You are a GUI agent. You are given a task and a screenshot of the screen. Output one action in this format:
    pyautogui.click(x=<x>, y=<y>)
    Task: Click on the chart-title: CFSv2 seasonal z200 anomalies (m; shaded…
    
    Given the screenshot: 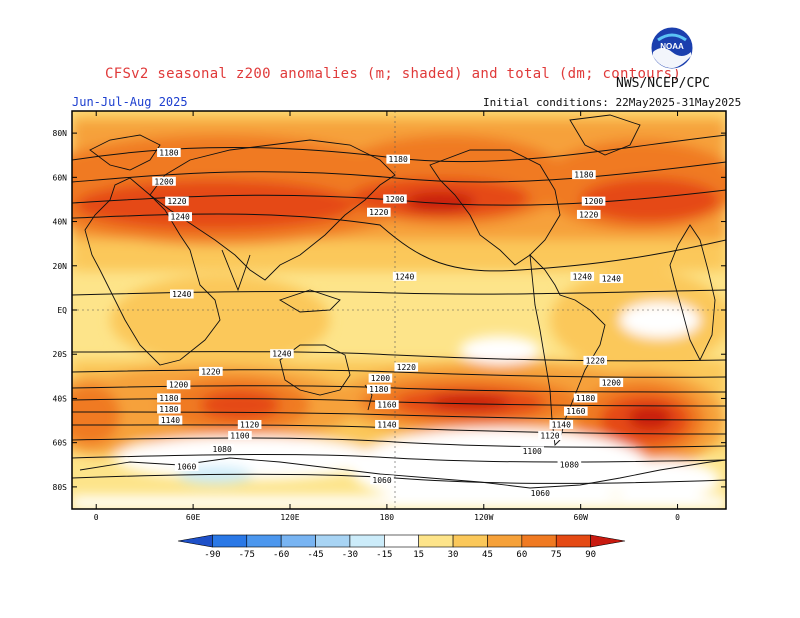 What is the action you would take?
    pyautogui.click(x=393, y=74)
    